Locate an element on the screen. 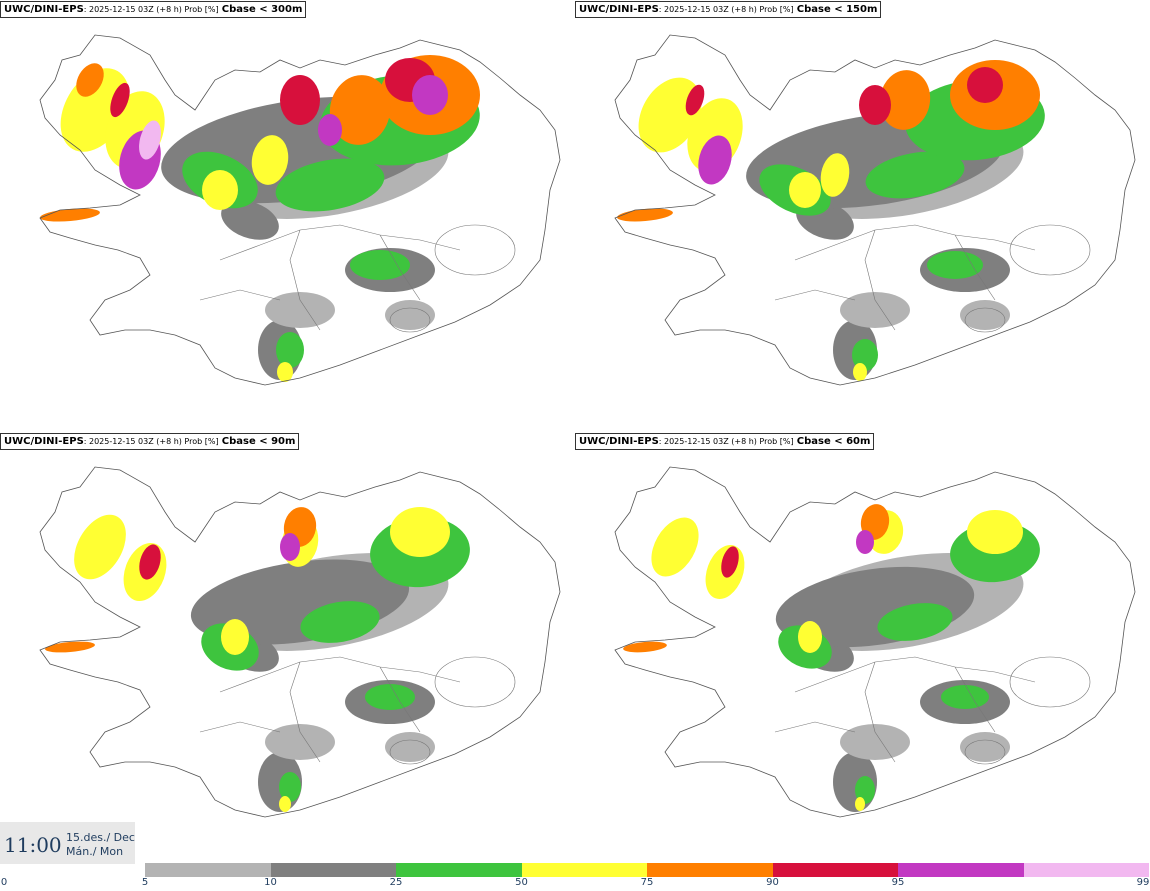  valid-date: 15.des./ Dec Mán./ Mon is located at coordinates (100, 845).